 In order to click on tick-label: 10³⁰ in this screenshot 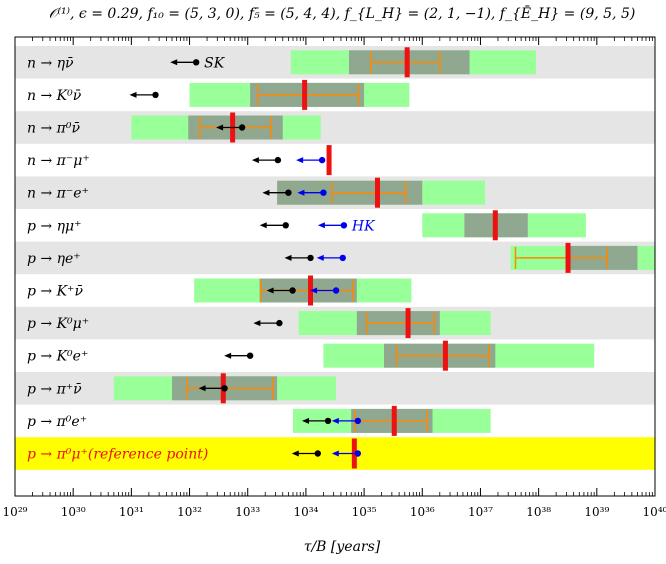, I will do `click(73, 512)`.